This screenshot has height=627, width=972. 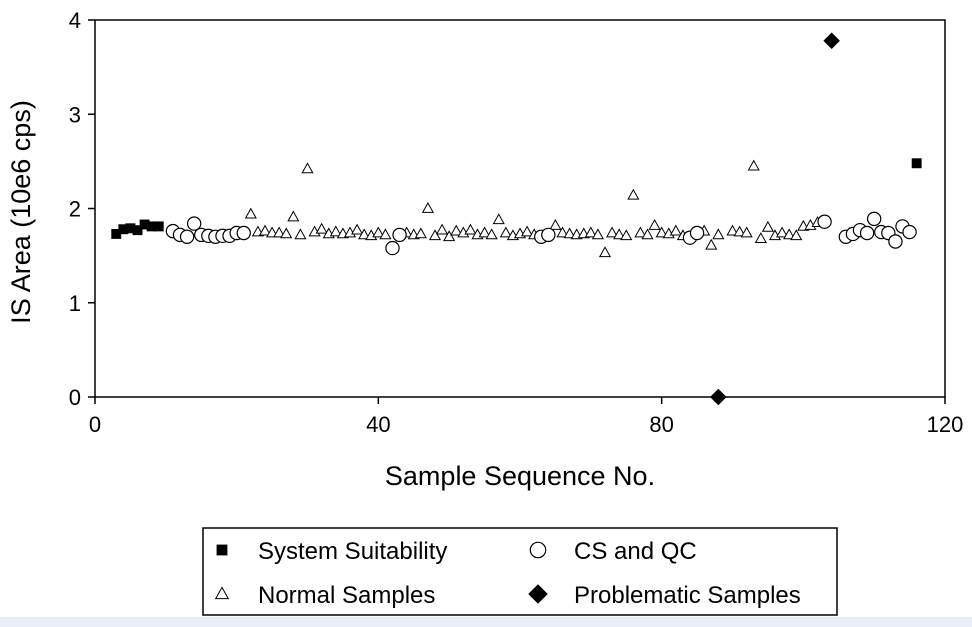 What do you see at coordinates (21, 212) in the screenshot?
I see `y-axis-label: IS Area (10e6 cps)` at bounding box center [21, 212].